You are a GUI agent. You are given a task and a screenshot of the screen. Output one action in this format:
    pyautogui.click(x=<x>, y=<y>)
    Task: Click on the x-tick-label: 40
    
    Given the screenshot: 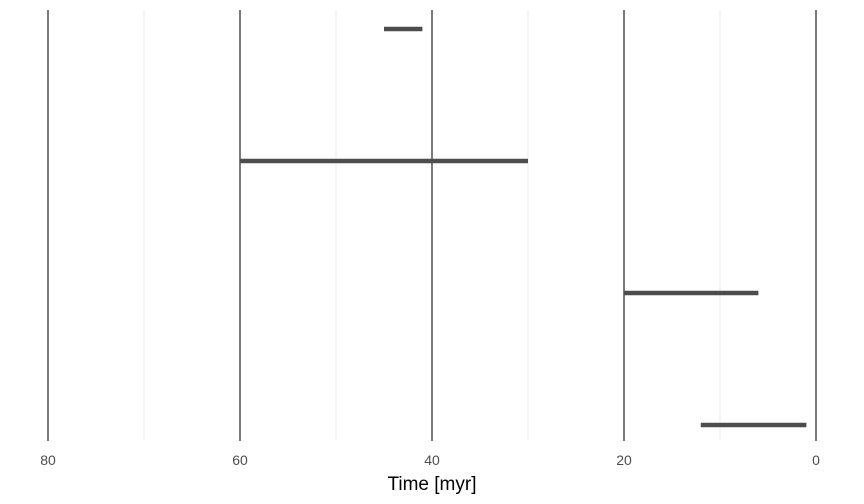 What is the action you would take?
    pyautogui.click(x=432, y=460)
    